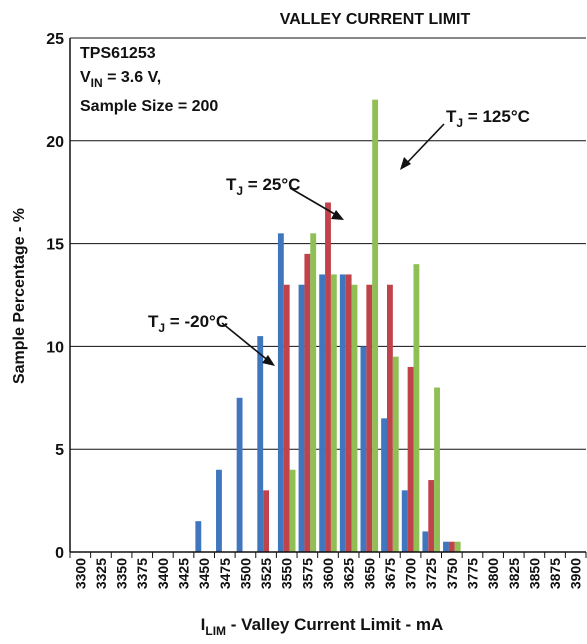 The height and width of the screenshot is (644, 587). Describe the element at coordinates (59, 450) in the screenshot. I see `y-tick-label: 5` at that location.